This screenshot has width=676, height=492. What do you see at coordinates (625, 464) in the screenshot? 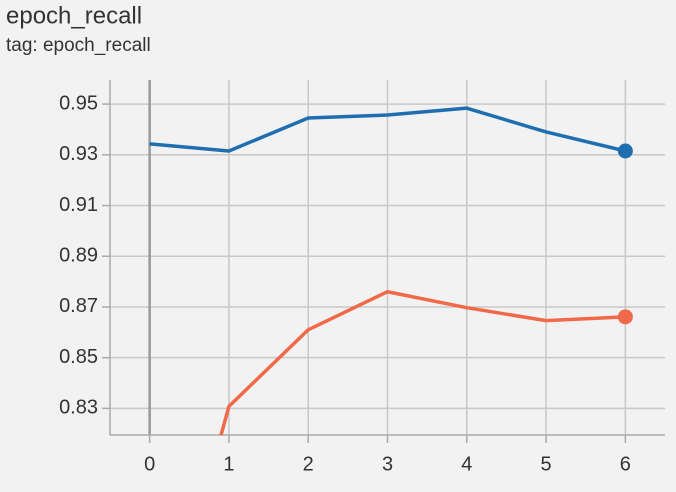
I see `x-tick-label: 6` at bounding box center [625, 464].